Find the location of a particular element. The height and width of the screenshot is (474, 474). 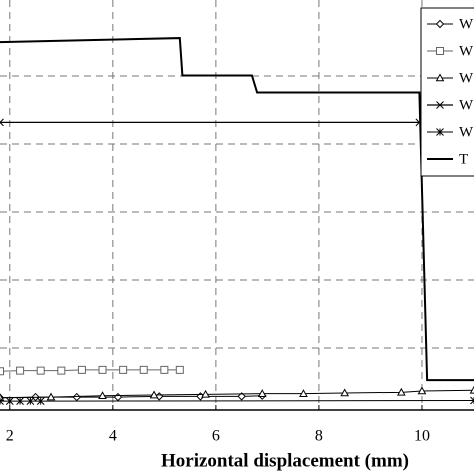

legend-box is located at coordinates (447, 92).